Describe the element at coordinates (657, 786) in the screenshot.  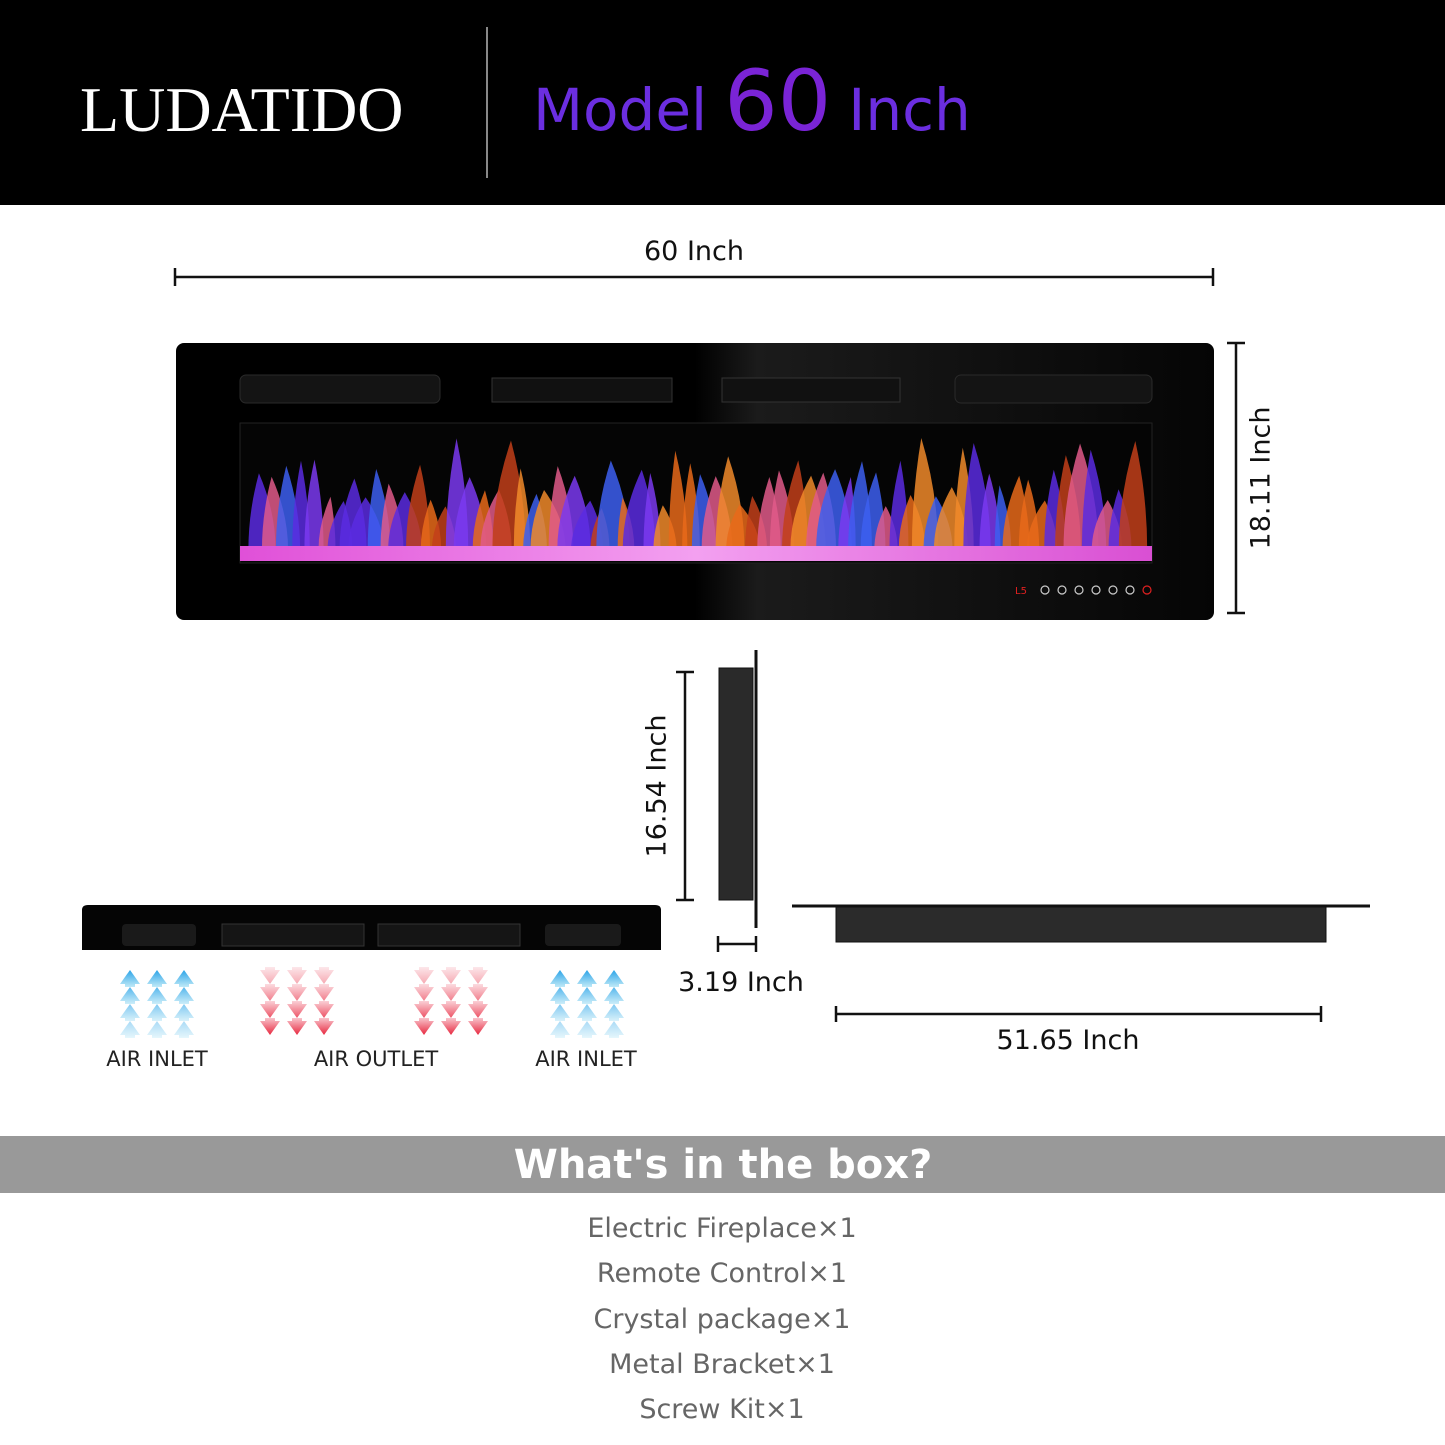
I see `dimension-label: 16.54 Inch` at that location.